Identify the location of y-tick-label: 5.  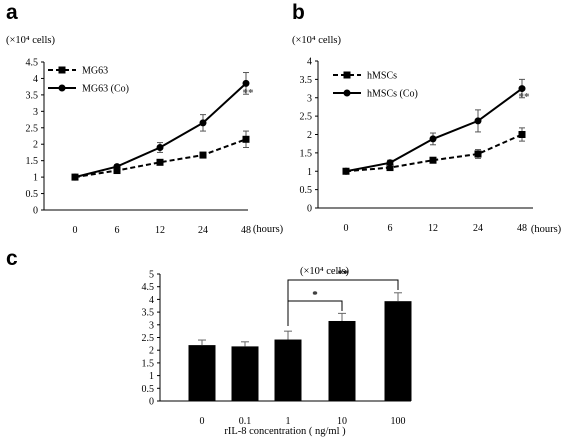
(151, 275).